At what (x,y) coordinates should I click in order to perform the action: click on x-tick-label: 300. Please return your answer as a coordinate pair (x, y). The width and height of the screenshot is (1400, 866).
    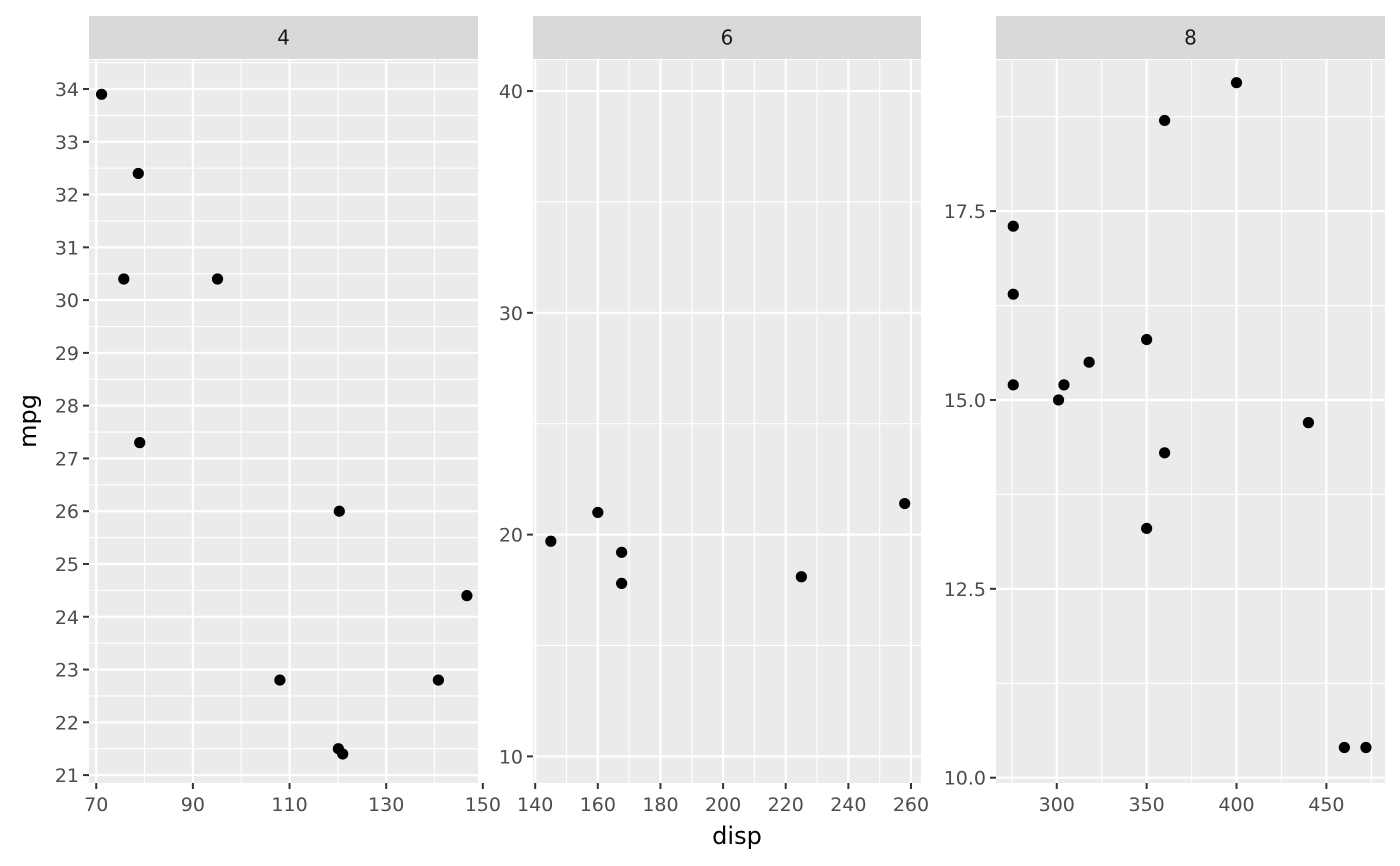
    Looking at the image, I should click on (1057, 805).